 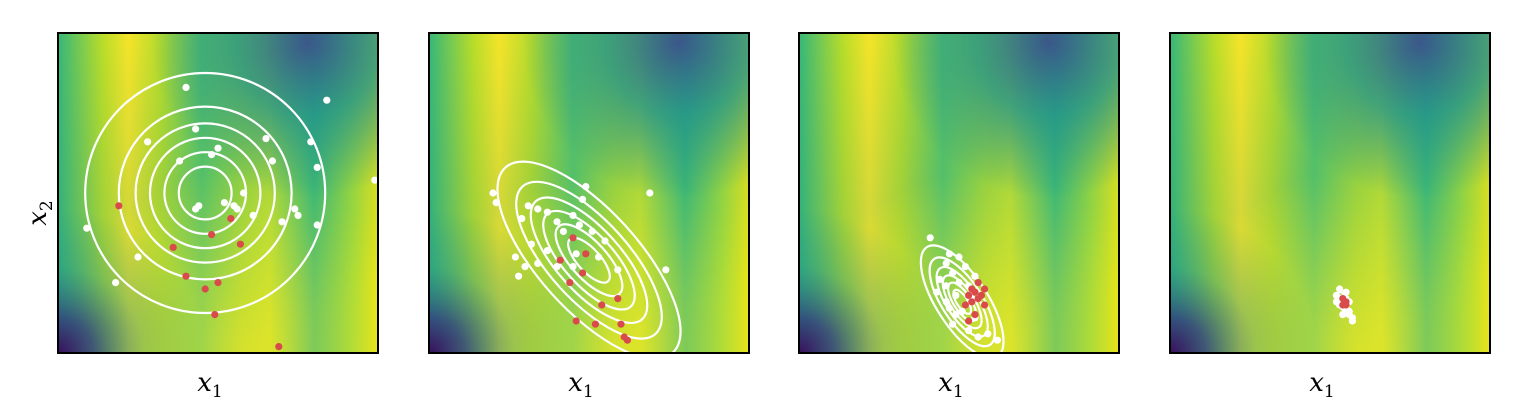 I want to click on y-axis-label: x2, so click(x=40, y=213).